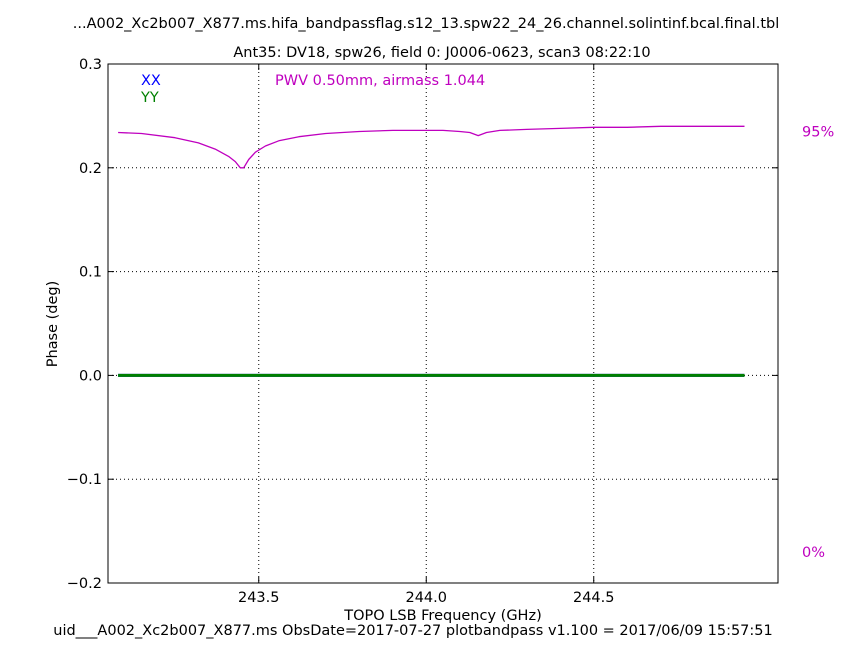  Describe the element at coordinates (818, 342) in the screenshot. I see `right-axis-labels: 95% 0%` at that location.